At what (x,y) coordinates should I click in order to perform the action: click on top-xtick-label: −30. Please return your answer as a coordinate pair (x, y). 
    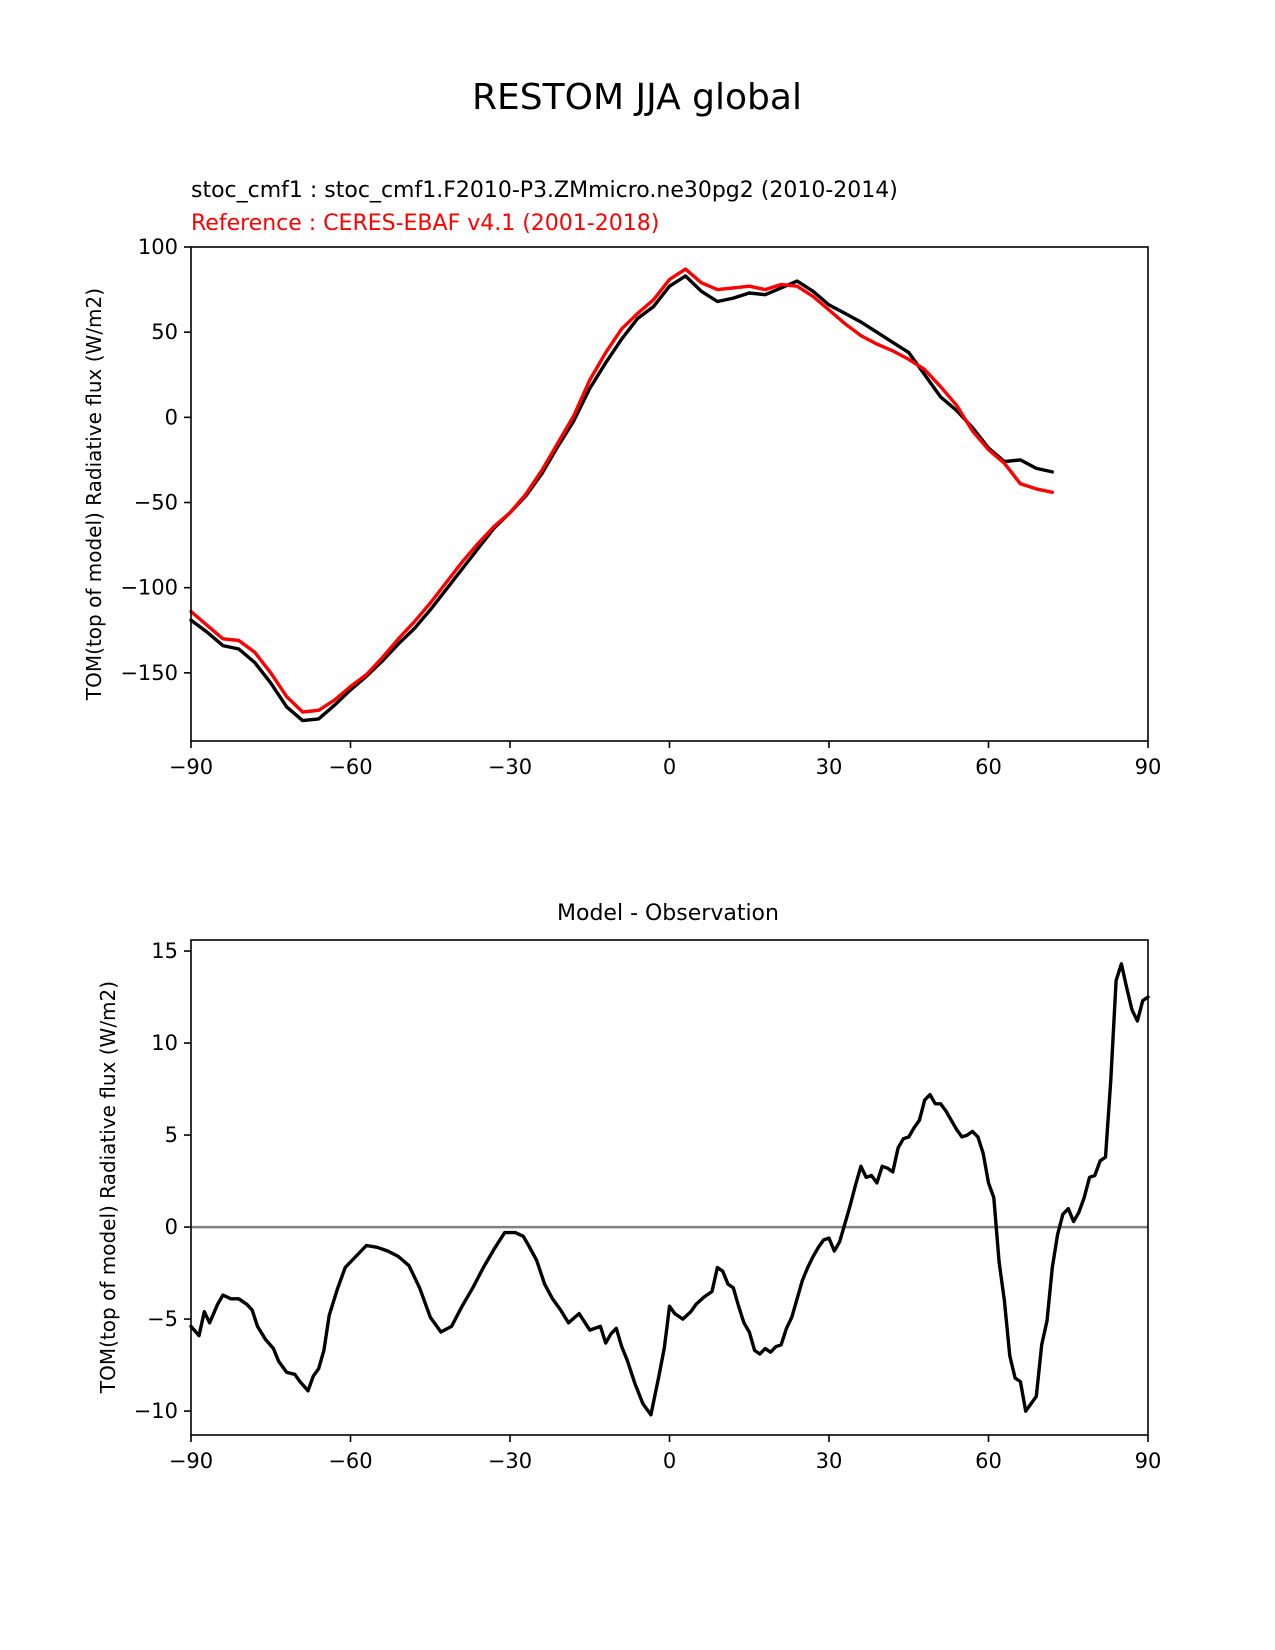
    Looking at the image, I should click on (510, 767).